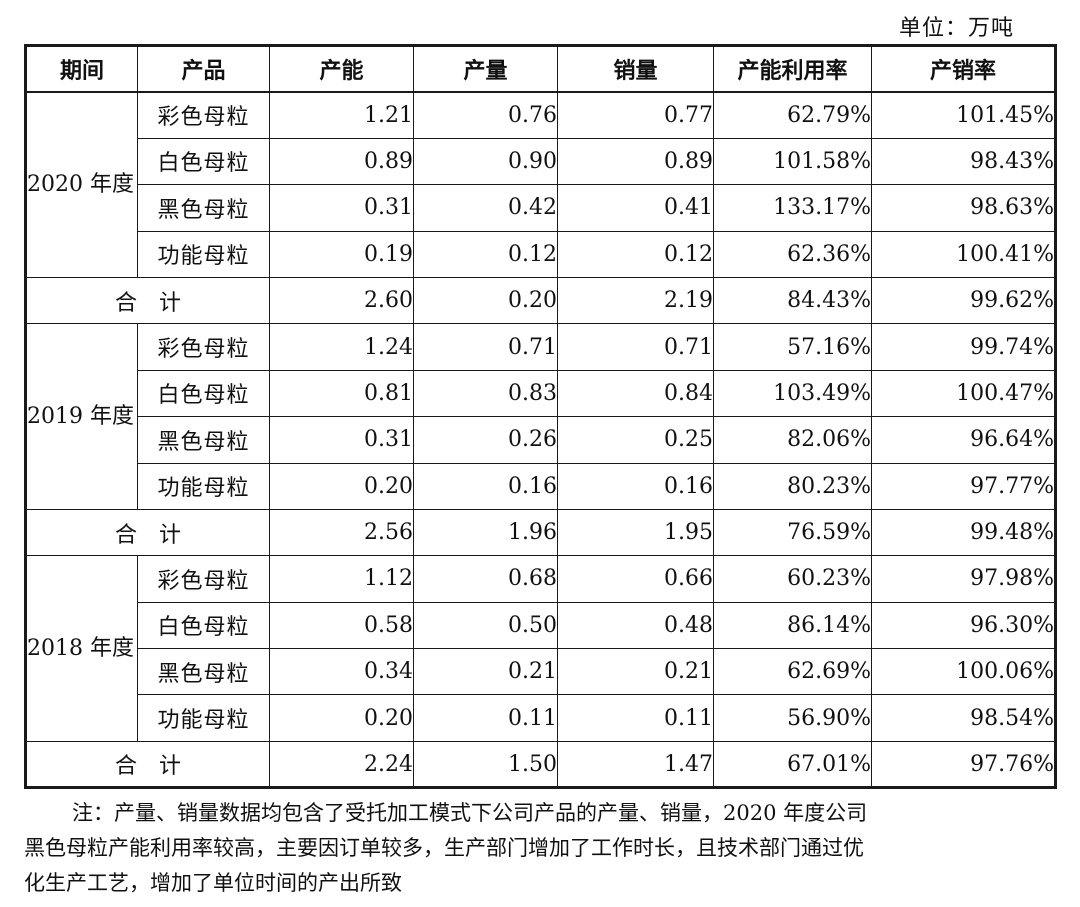 Image resolution: width=1080 pixels, height=907 pixels. What do you see at coordinates (341, 579) in the screenshot?
I see `capacity-cell: 1.12` at bounding box center [341, 579].